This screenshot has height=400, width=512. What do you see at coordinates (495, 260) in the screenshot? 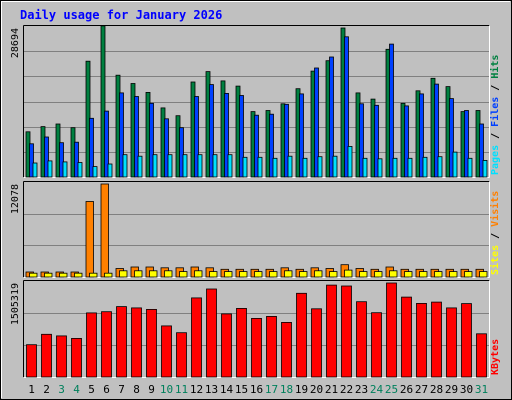
I see `legend-entry: Sites` at bounding box center [495, 260].